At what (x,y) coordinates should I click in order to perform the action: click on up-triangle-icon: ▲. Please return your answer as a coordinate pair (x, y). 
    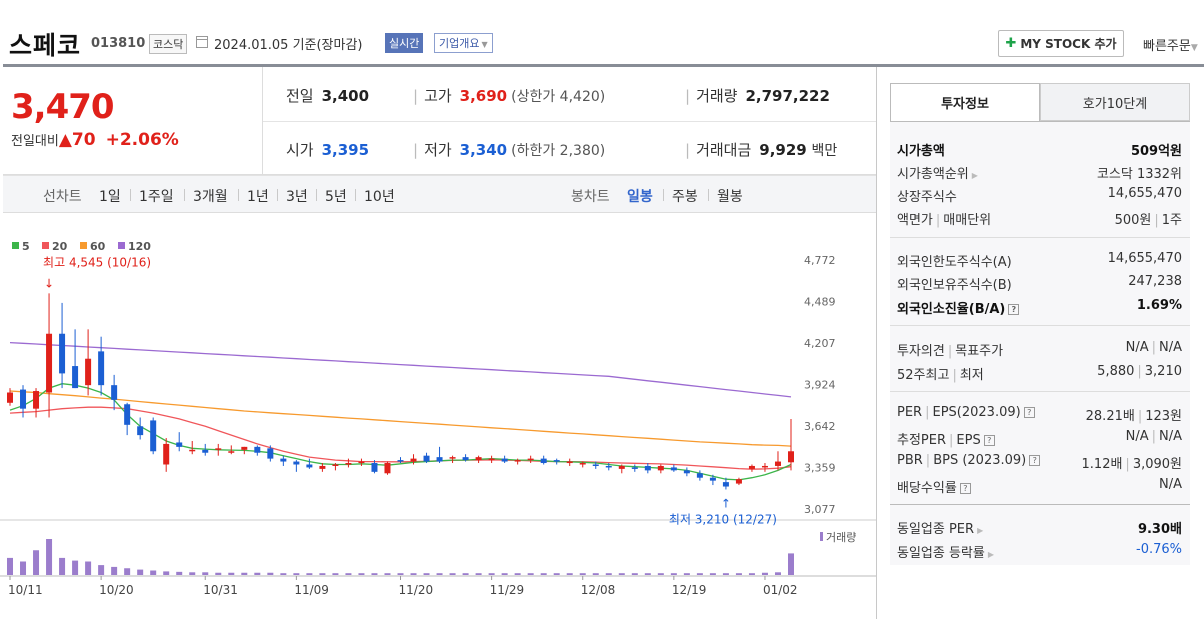
    Looking at the image, I should click on (65, 140).